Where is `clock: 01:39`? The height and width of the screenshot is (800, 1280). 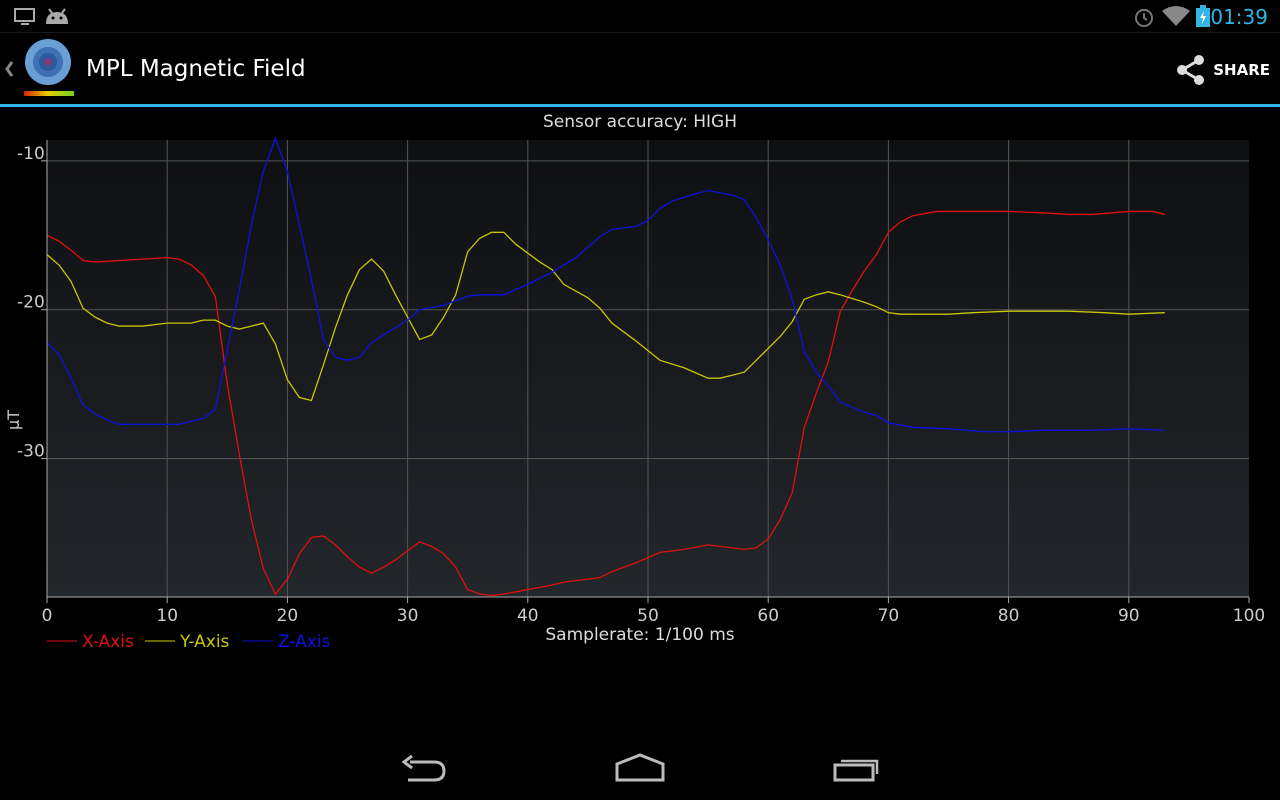 clock: 01:39 is located at coordinates (1239, 17).